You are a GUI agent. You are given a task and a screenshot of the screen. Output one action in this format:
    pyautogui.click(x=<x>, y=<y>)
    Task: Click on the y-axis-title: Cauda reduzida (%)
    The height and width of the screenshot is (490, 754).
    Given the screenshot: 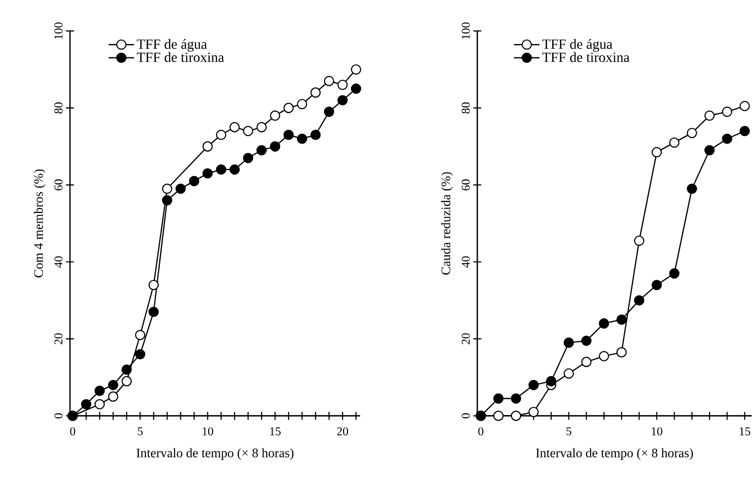 What is the action you would take?
    pyautogui.click(x=447, y=223)
    